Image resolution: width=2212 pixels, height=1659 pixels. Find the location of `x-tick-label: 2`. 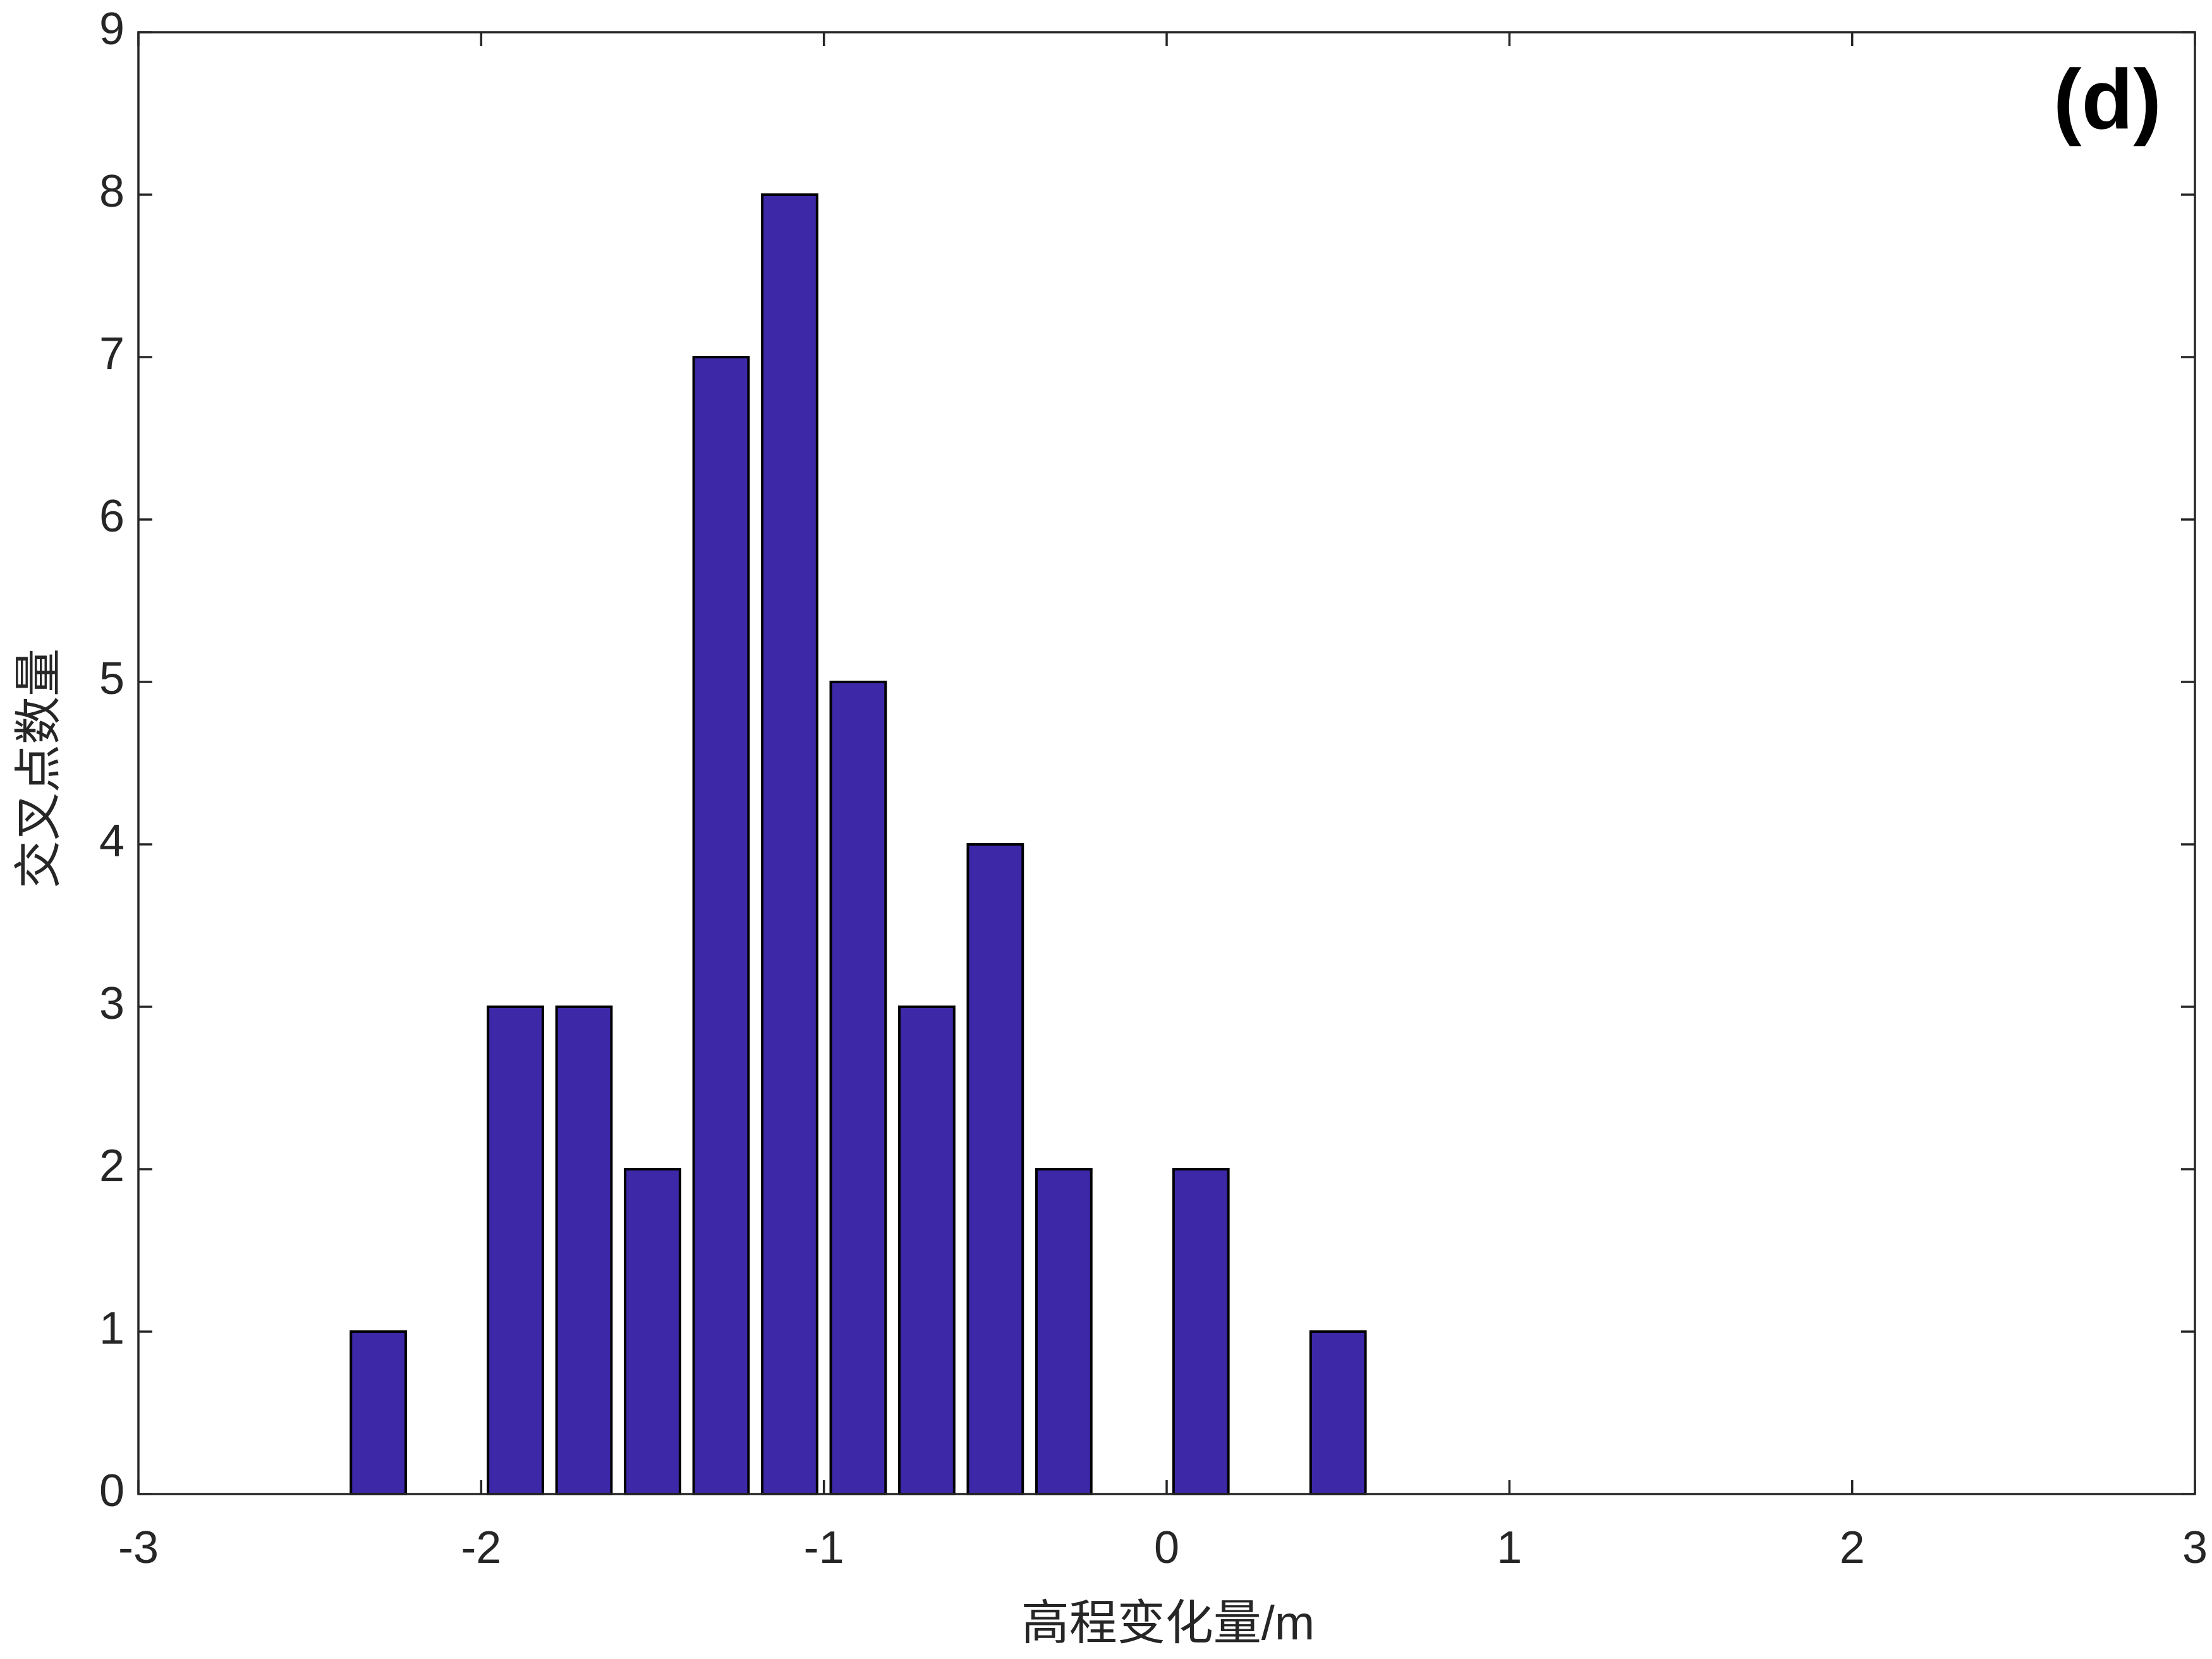

x-tick-label: 2 is located at coordinates (1852, 1547).